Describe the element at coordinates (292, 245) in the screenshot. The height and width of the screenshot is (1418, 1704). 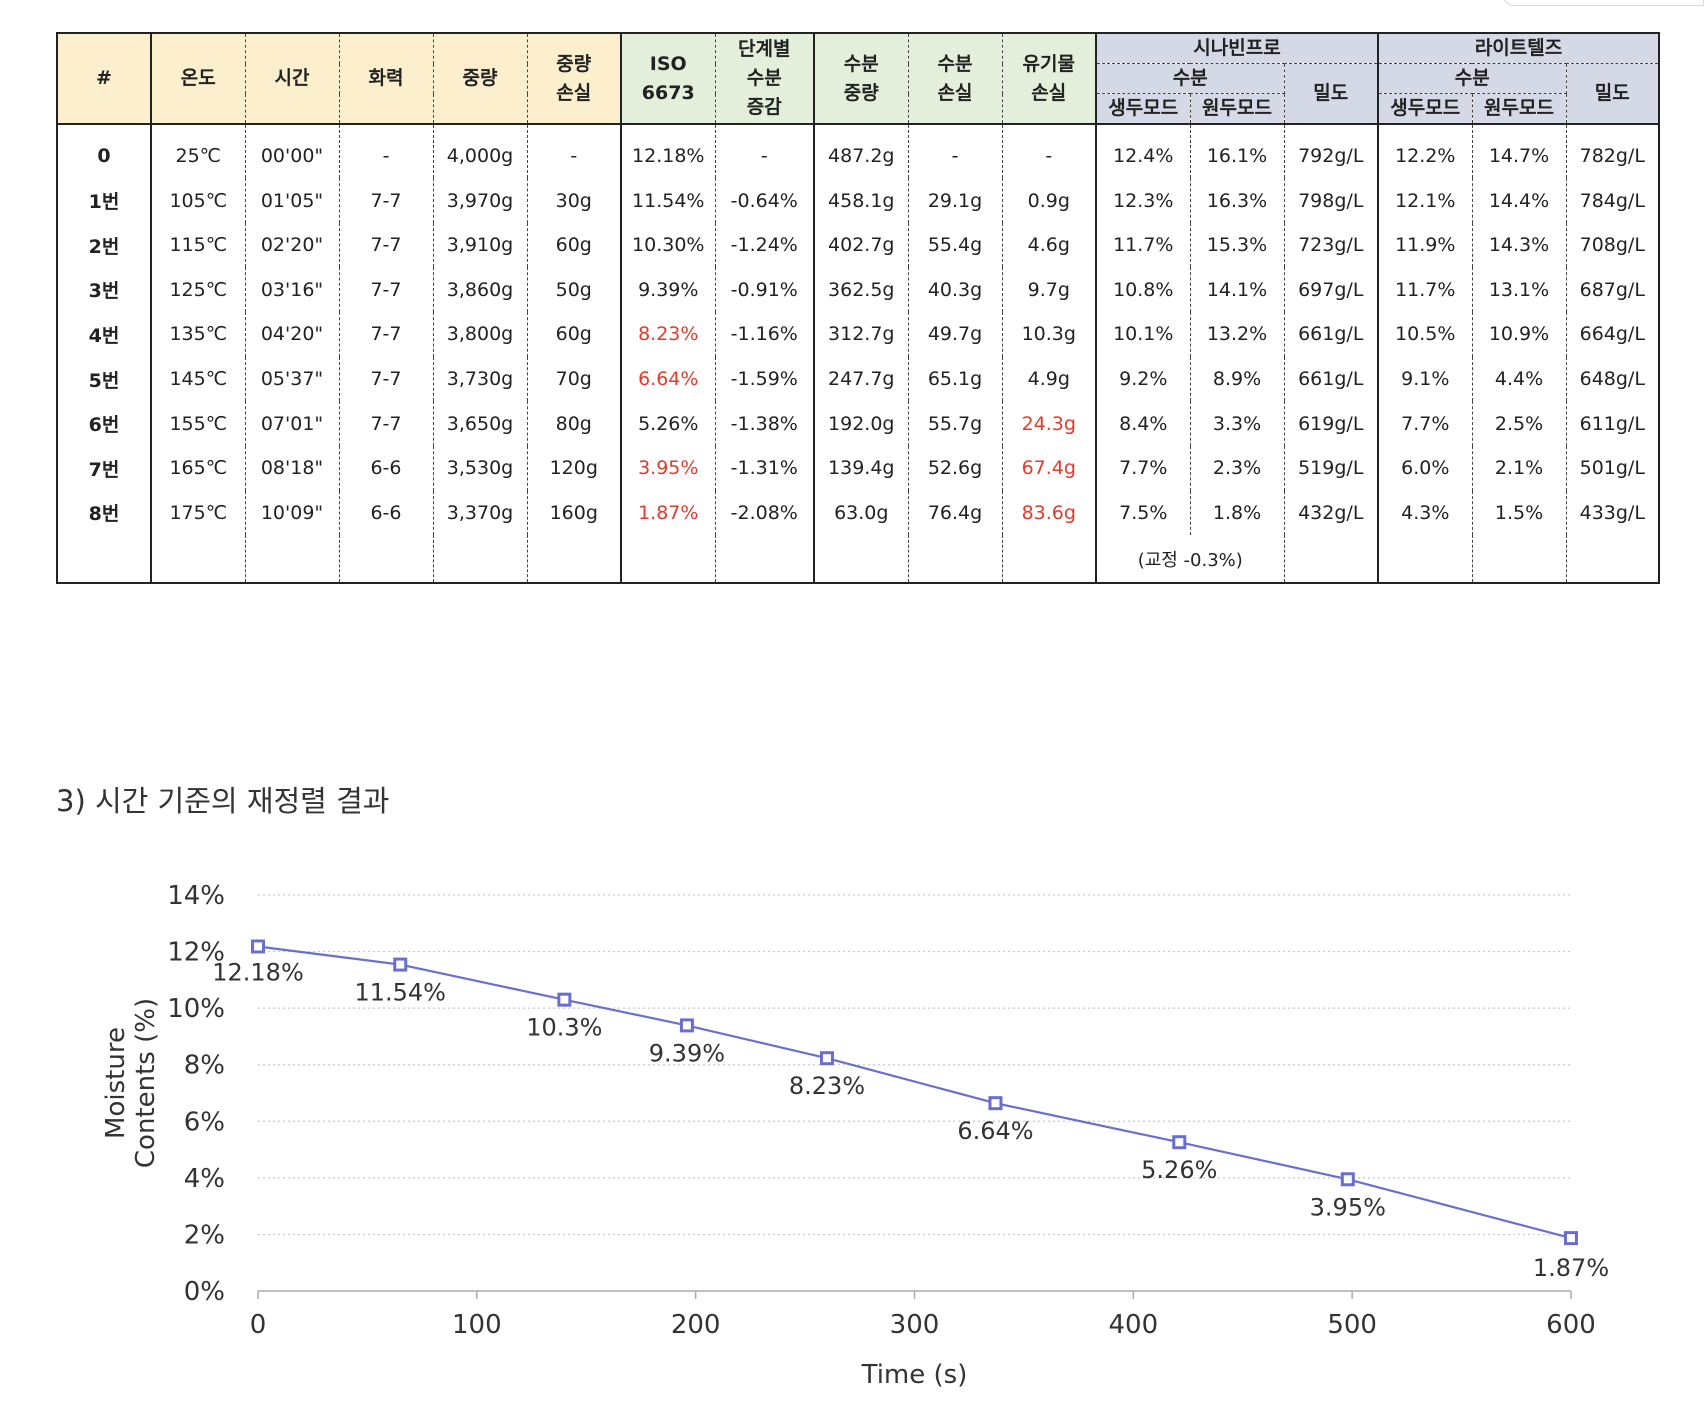
I see `cell-time: 02'20"` at that location.